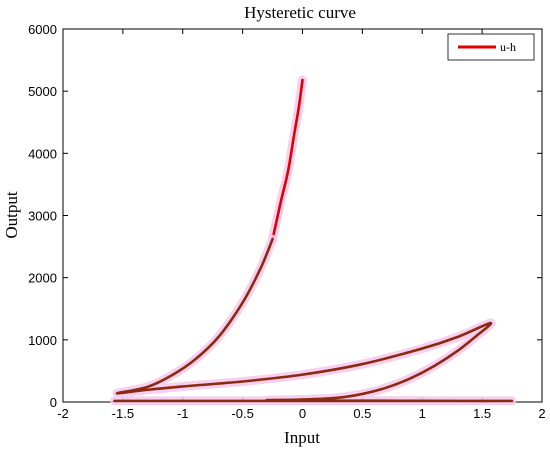 The image size is (550, 452). Describe the element at coordinates (123, 413) in the screenshot. I see `x-tick-label: -1.5` at that location.